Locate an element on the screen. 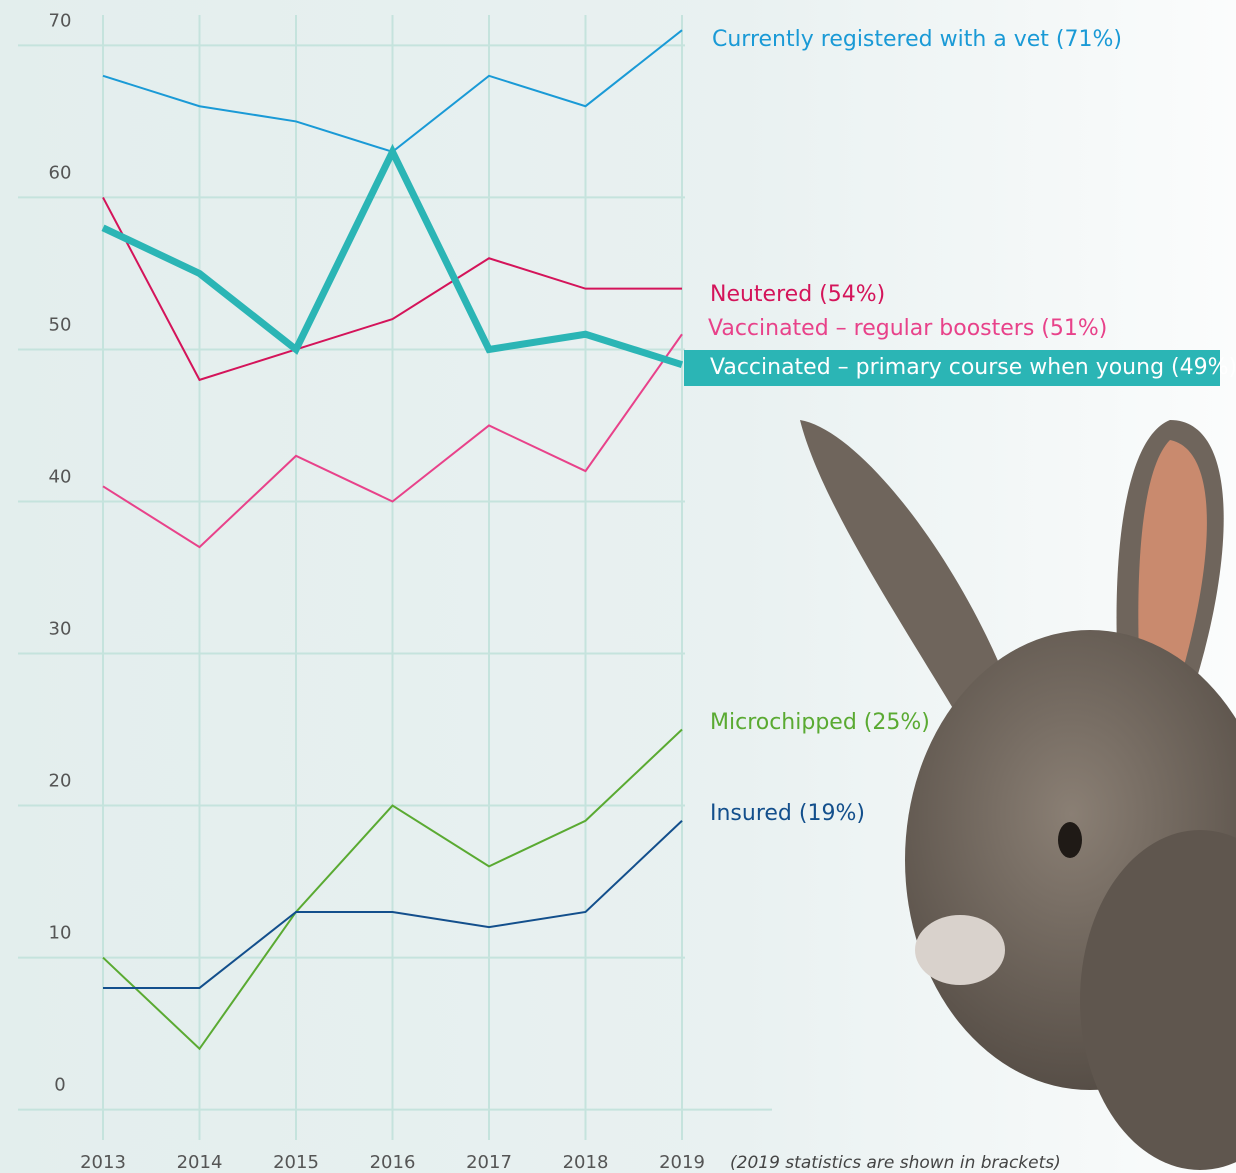 This screenshot has width=1236, height=1173. x-tick-label: 2015 is located at coordinates (296, 1162).